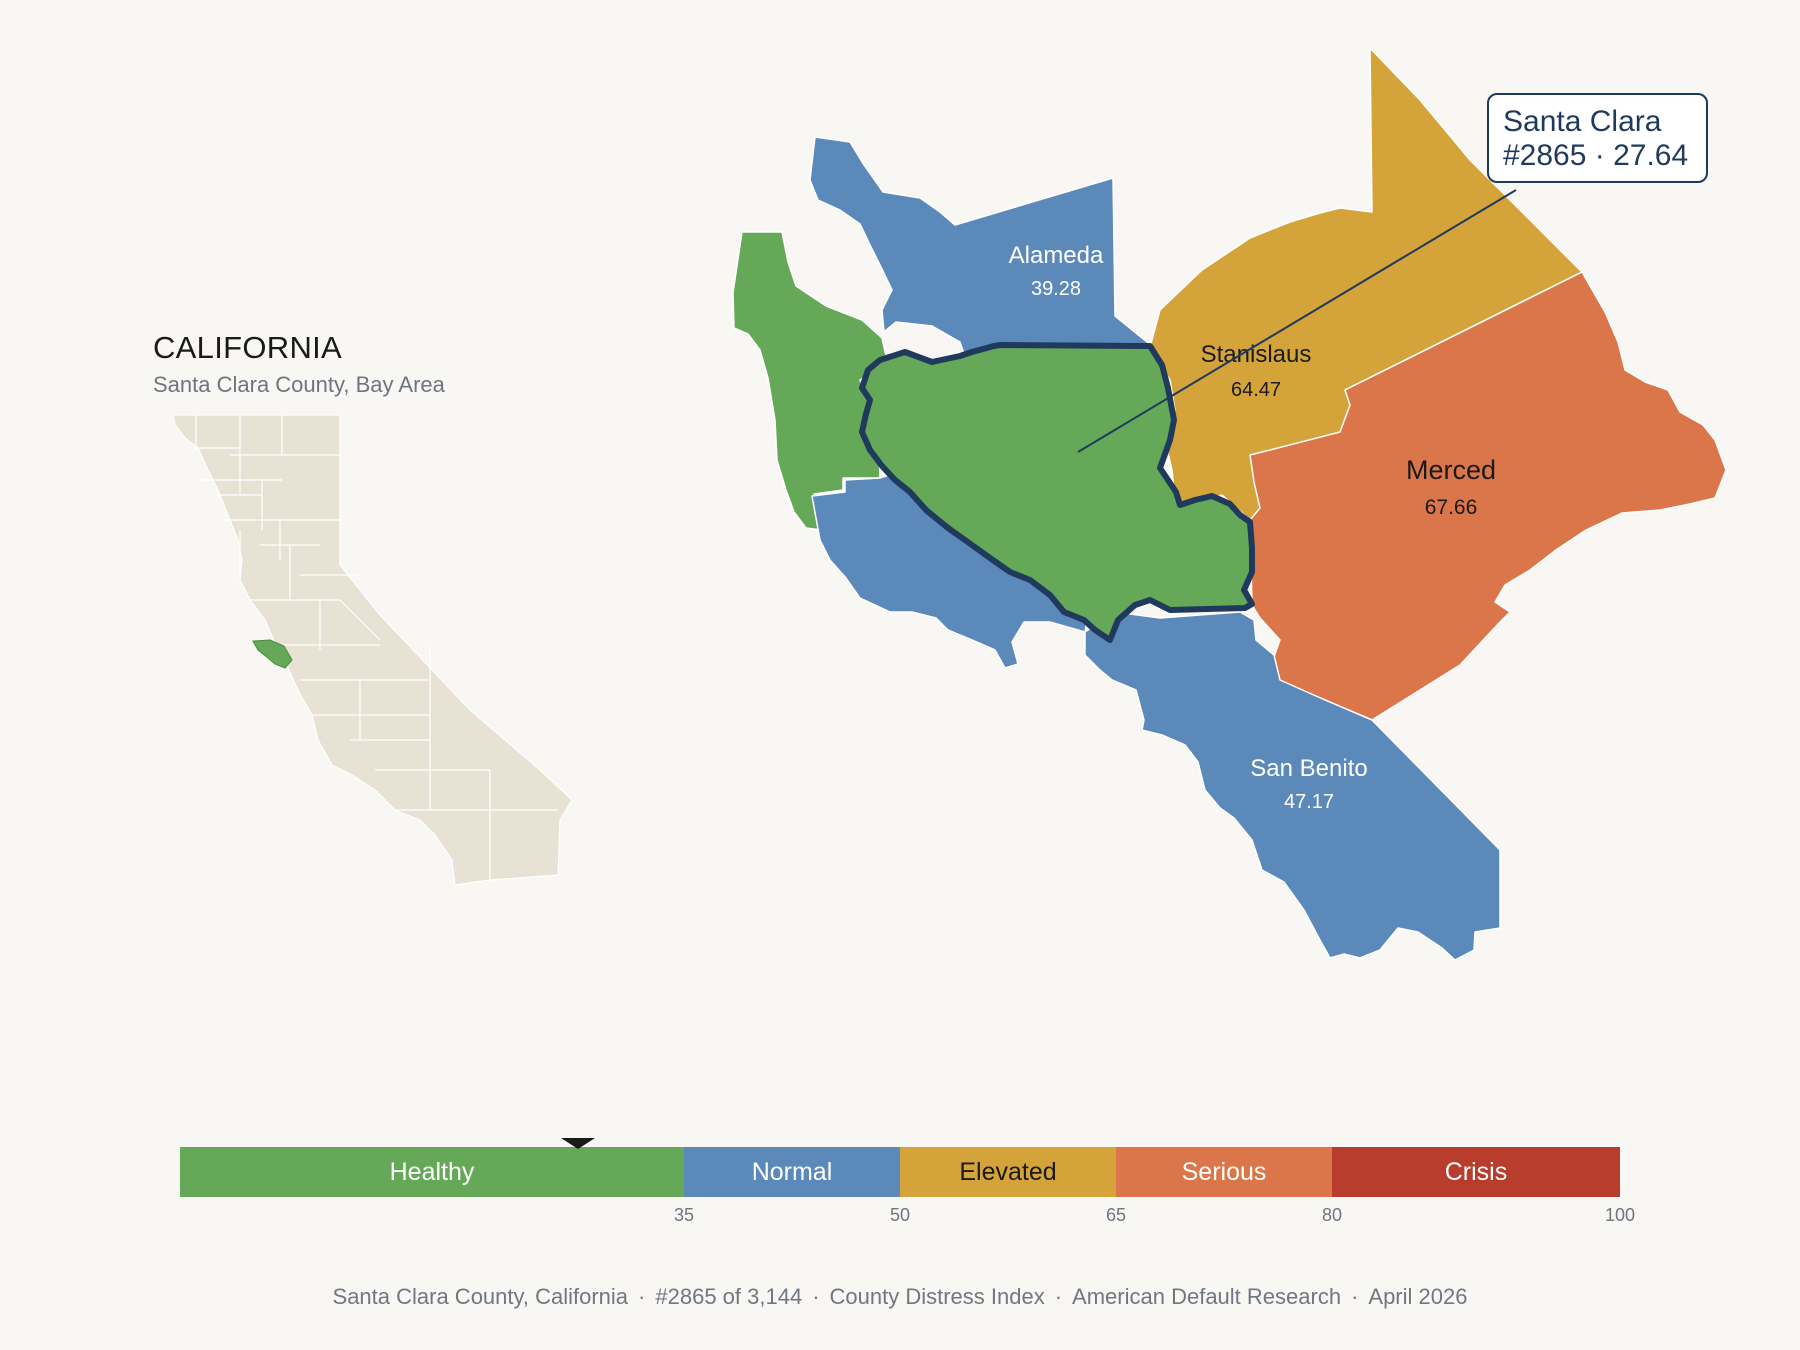 The width and height of the screenshot is (1800, 1350). What do you see at coordinates (1309, 802) in the screenshot?
I see `county-score-san-benito: 47.17` at bounding box center [1309, 802].